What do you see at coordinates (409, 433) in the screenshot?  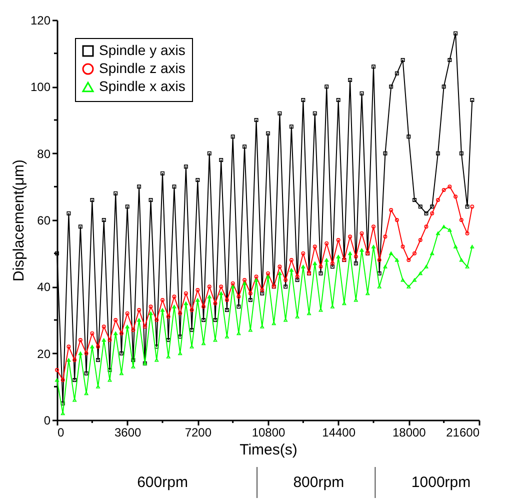 I see `x-tick-label: 18000` at bounding box center [409, 433].